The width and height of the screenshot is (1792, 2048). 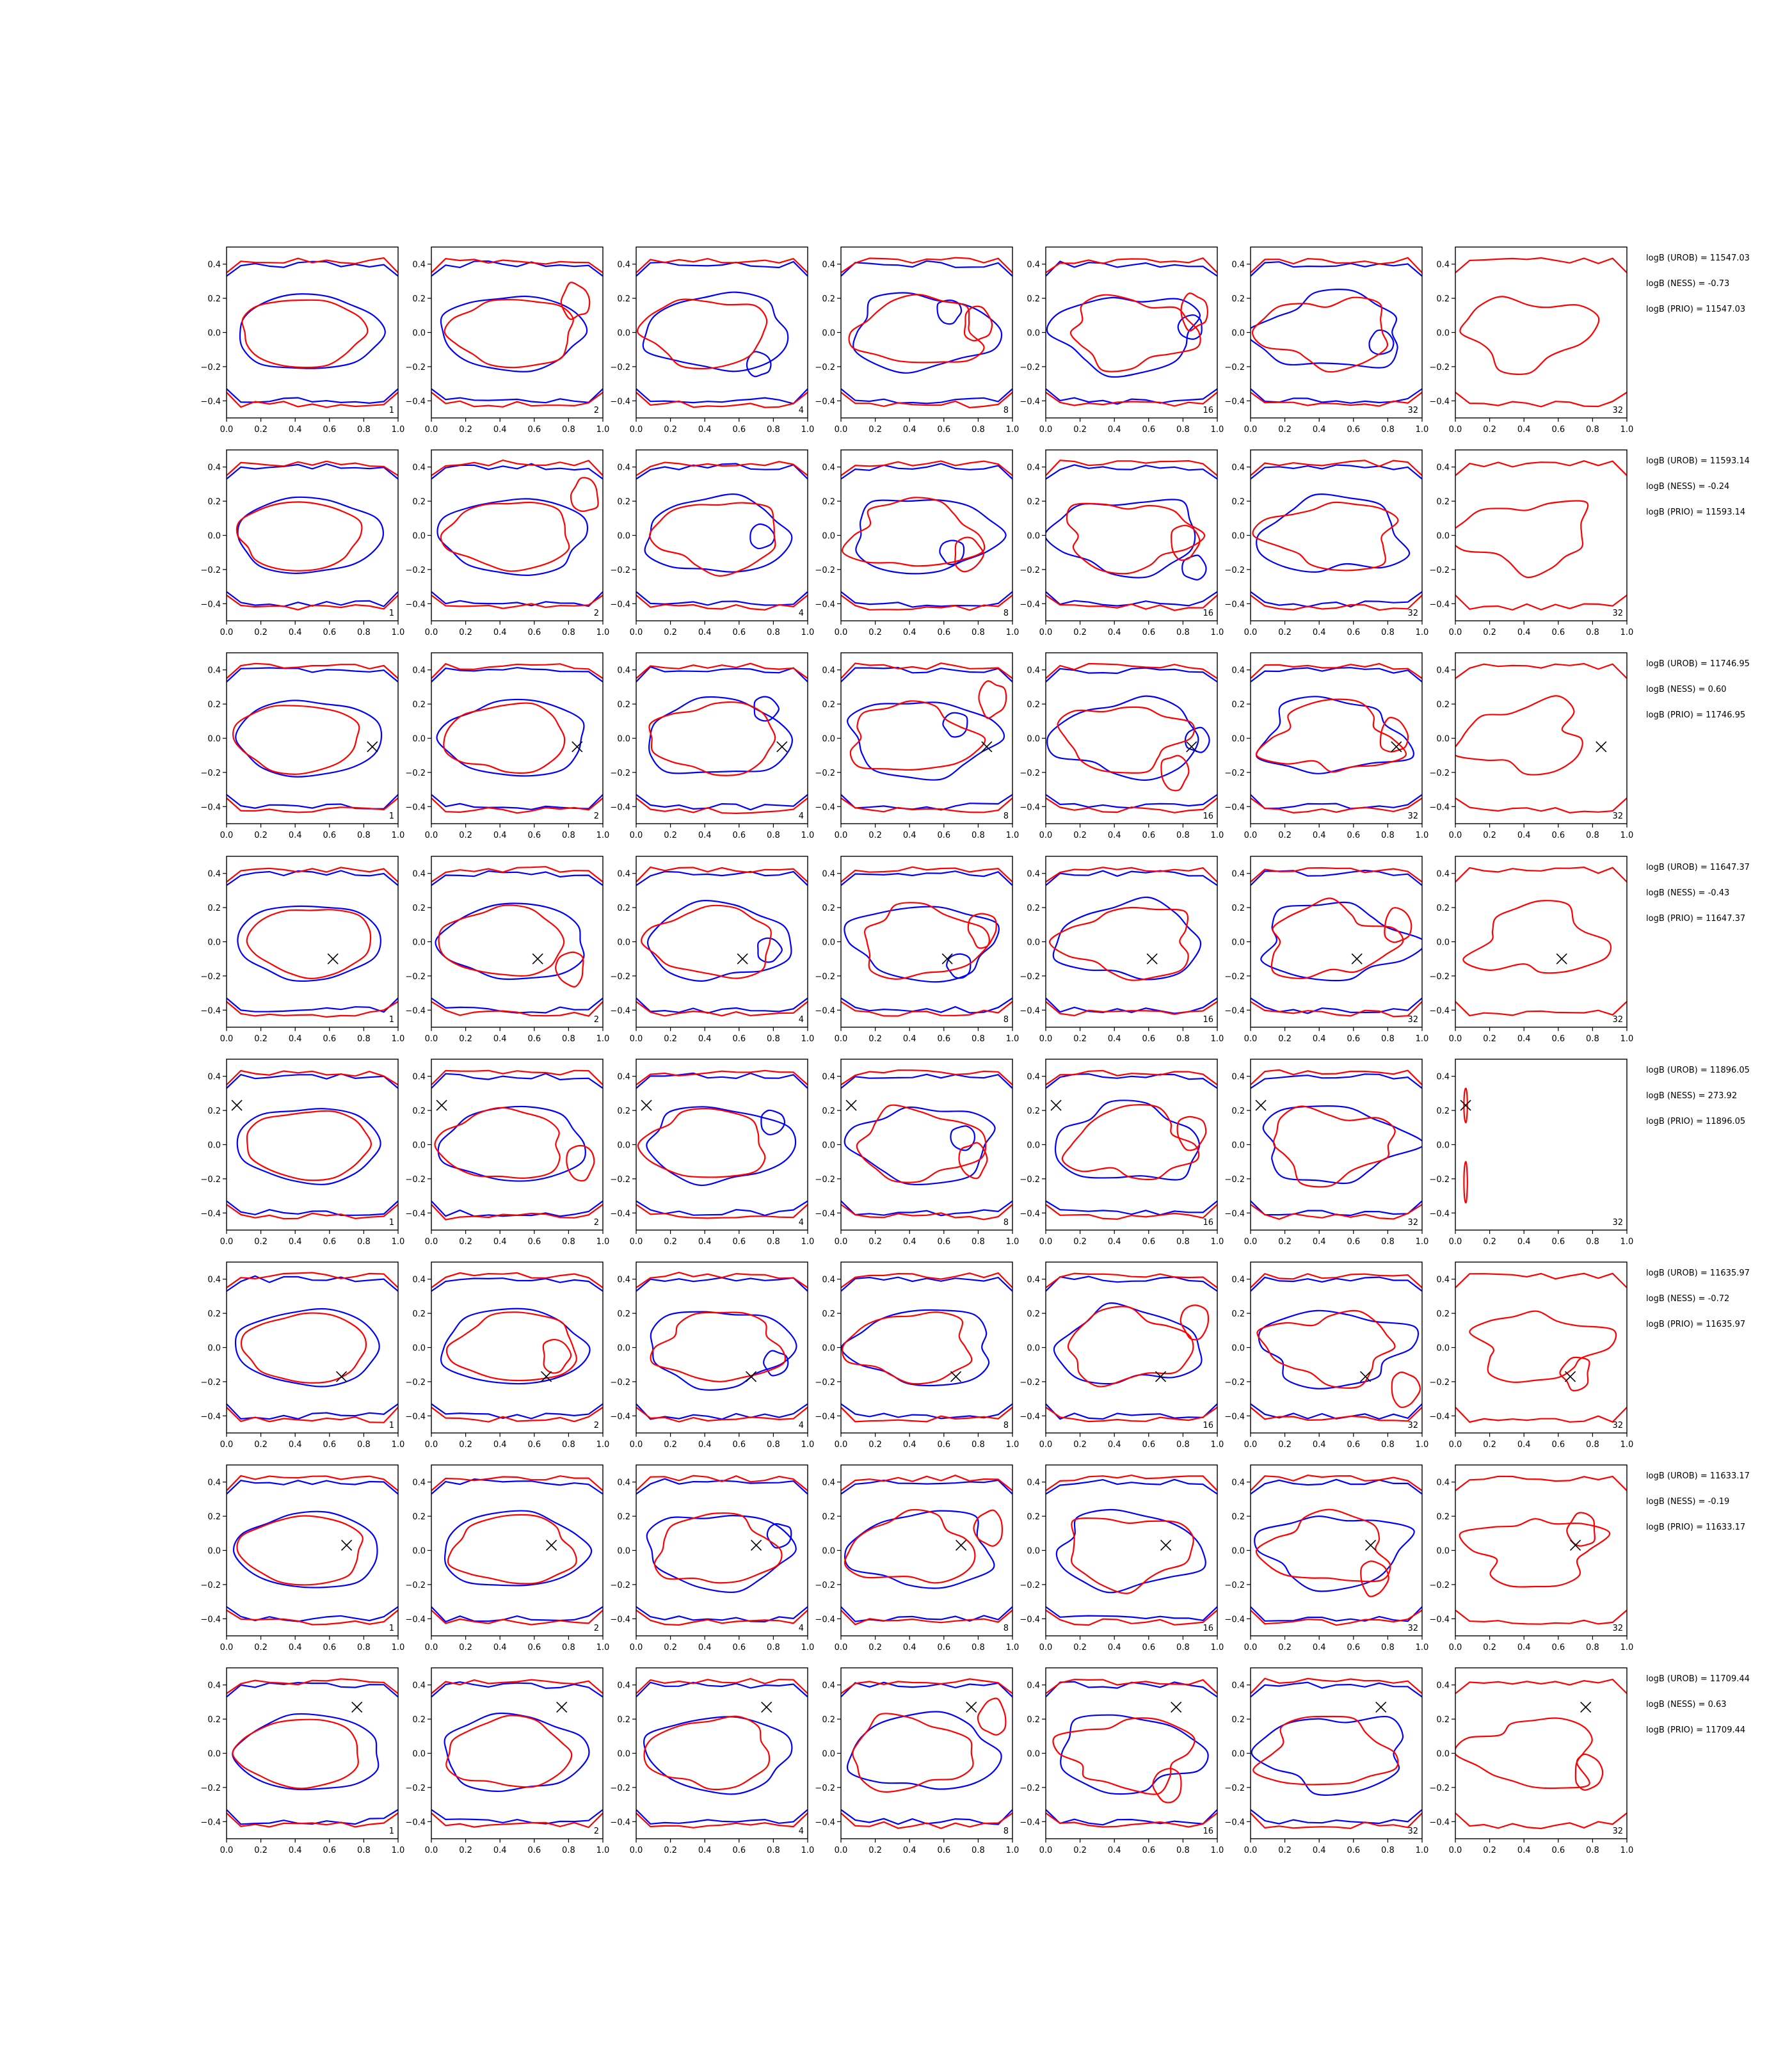 What do you see at coordinates (917, 746) in the screenshot?
I see `panel-r3-c4: 0.0 0.2 0.4 0.6 0.8 1.0 −0.4 −0.2 0.0 0.2 0.4 8` at bounding box center [917, 746].